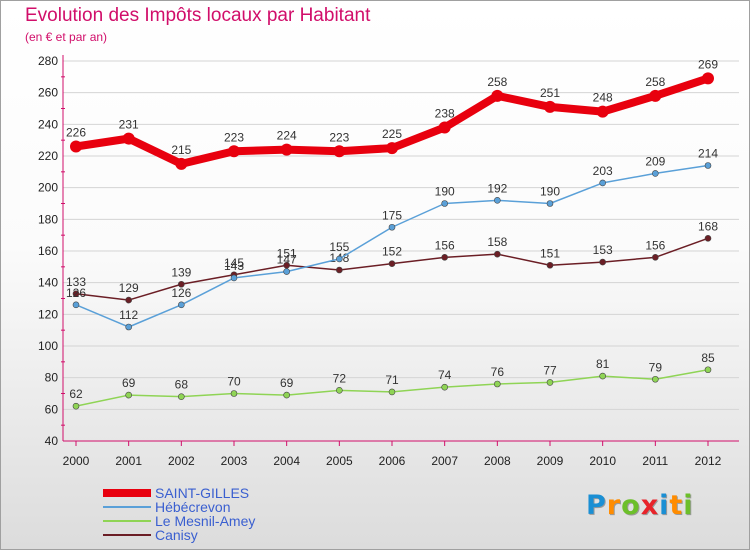 This screenshot has width=750, height=551. Describe the element at coordinates (550, 370) in the screenshot. I see `data-label-le-mesnil-amey: 77` at that location.